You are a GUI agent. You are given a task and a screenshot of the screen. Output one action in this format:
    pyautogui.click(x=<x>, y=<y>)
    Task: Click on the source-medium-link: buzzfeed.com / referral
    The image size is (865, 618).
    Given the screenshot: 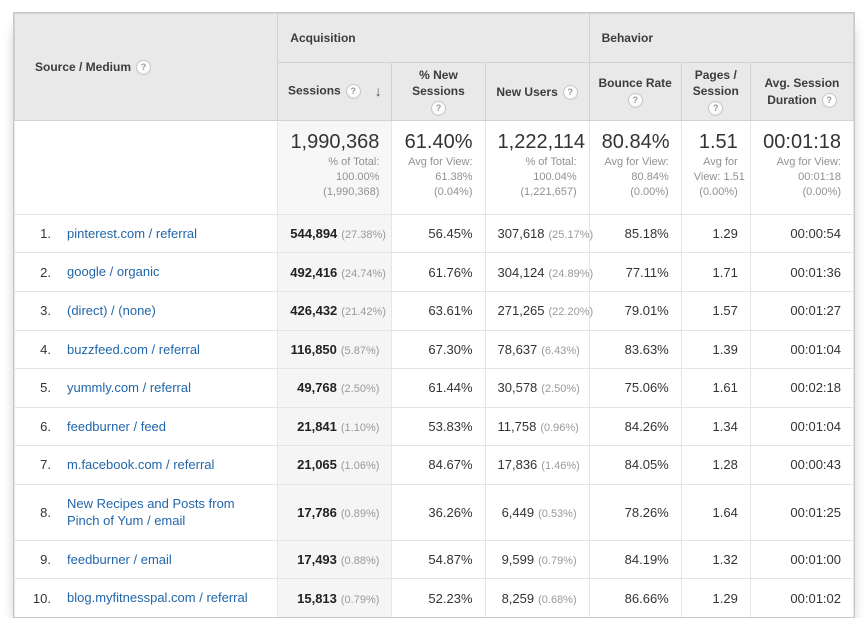 What is the action you would take?
    pyautogui.click(x=133, y=349)
    